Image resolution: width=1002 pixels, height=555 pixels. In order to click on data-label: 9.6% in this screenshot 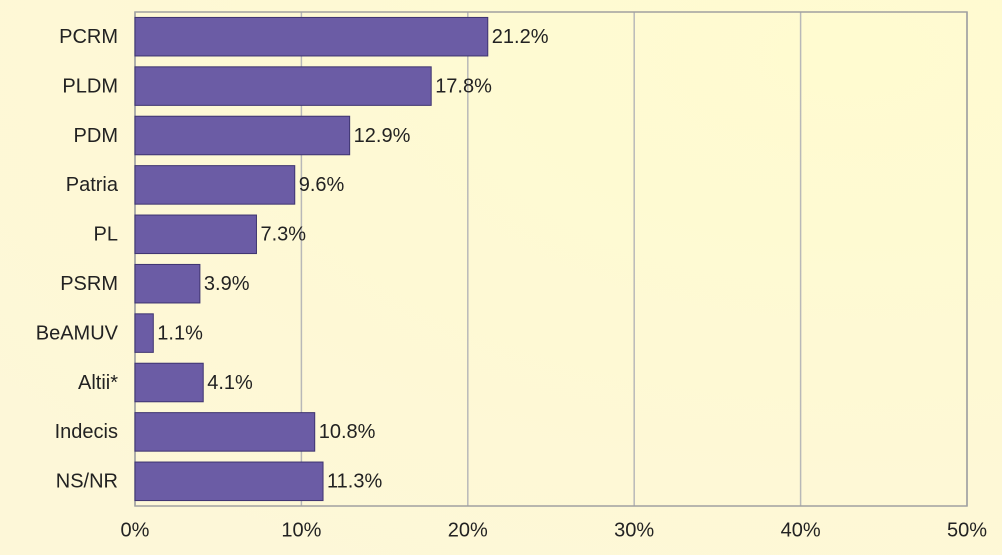, I will do `click(322, 185)`.